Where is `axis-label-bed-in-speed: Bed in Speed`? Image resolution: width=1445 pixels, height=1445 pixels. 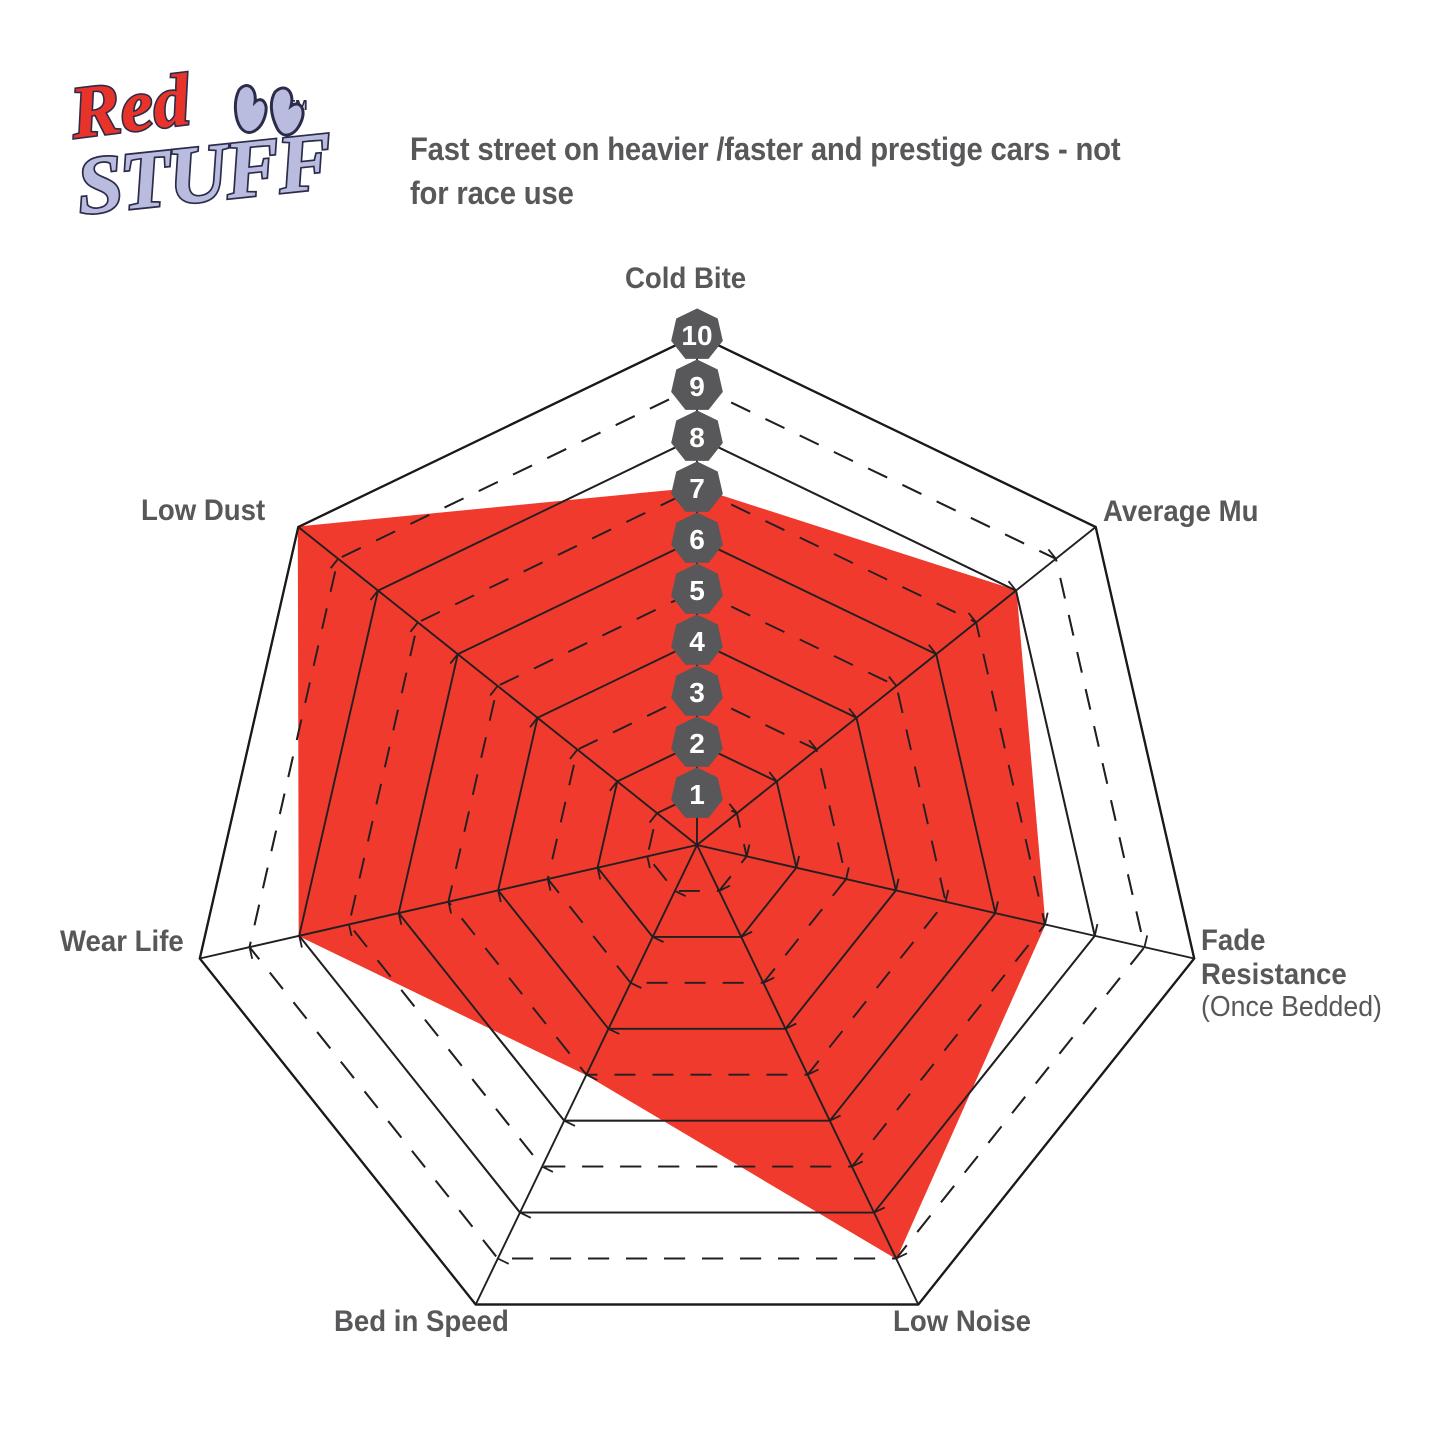
axis-label-bed-in-speed: Bed in Speed is located at coordinates (421, 1321).